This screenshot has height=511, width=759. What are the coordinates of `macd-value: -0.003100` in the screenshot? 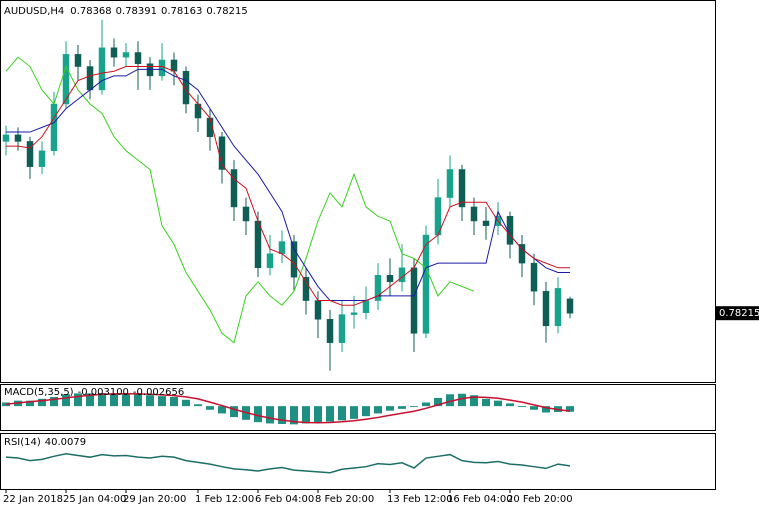 It's located at (103, 392).